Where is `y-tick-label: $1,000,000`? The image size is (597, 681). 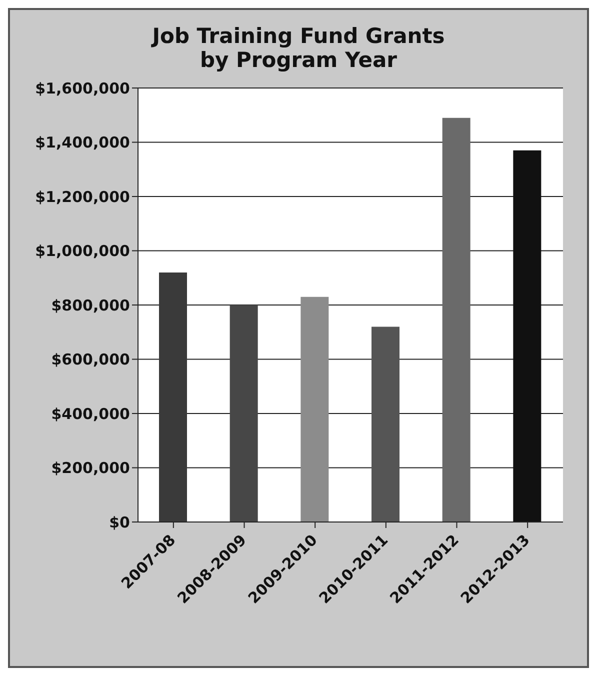
y-tick-label: $1,000,000 is located at coordinates (82, 251).